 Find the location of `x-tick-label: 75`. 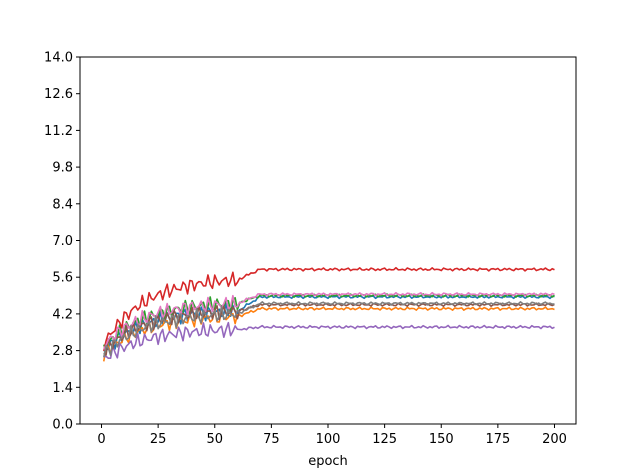

x-tick-label: 75 is located at coordinates (271, 439).